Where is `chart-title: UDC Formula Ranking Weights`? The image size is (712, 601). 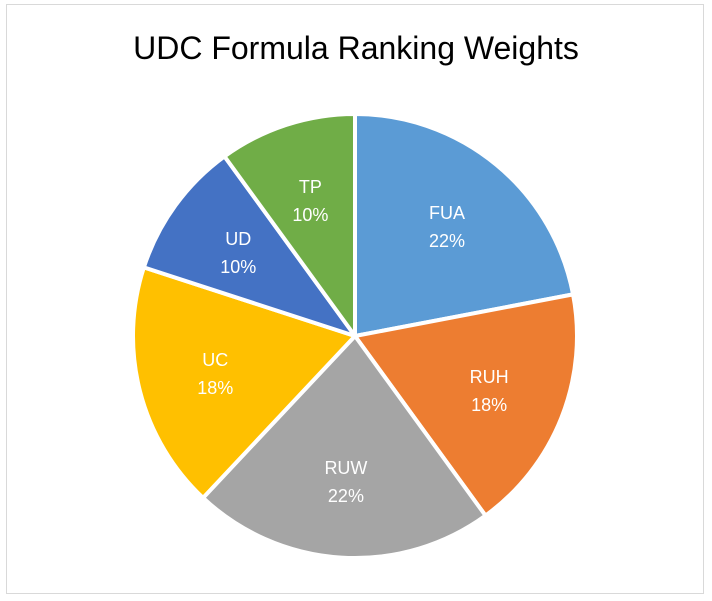
chart-title: UDC Formula Ranking Weights is located at coordinates (356, 48).